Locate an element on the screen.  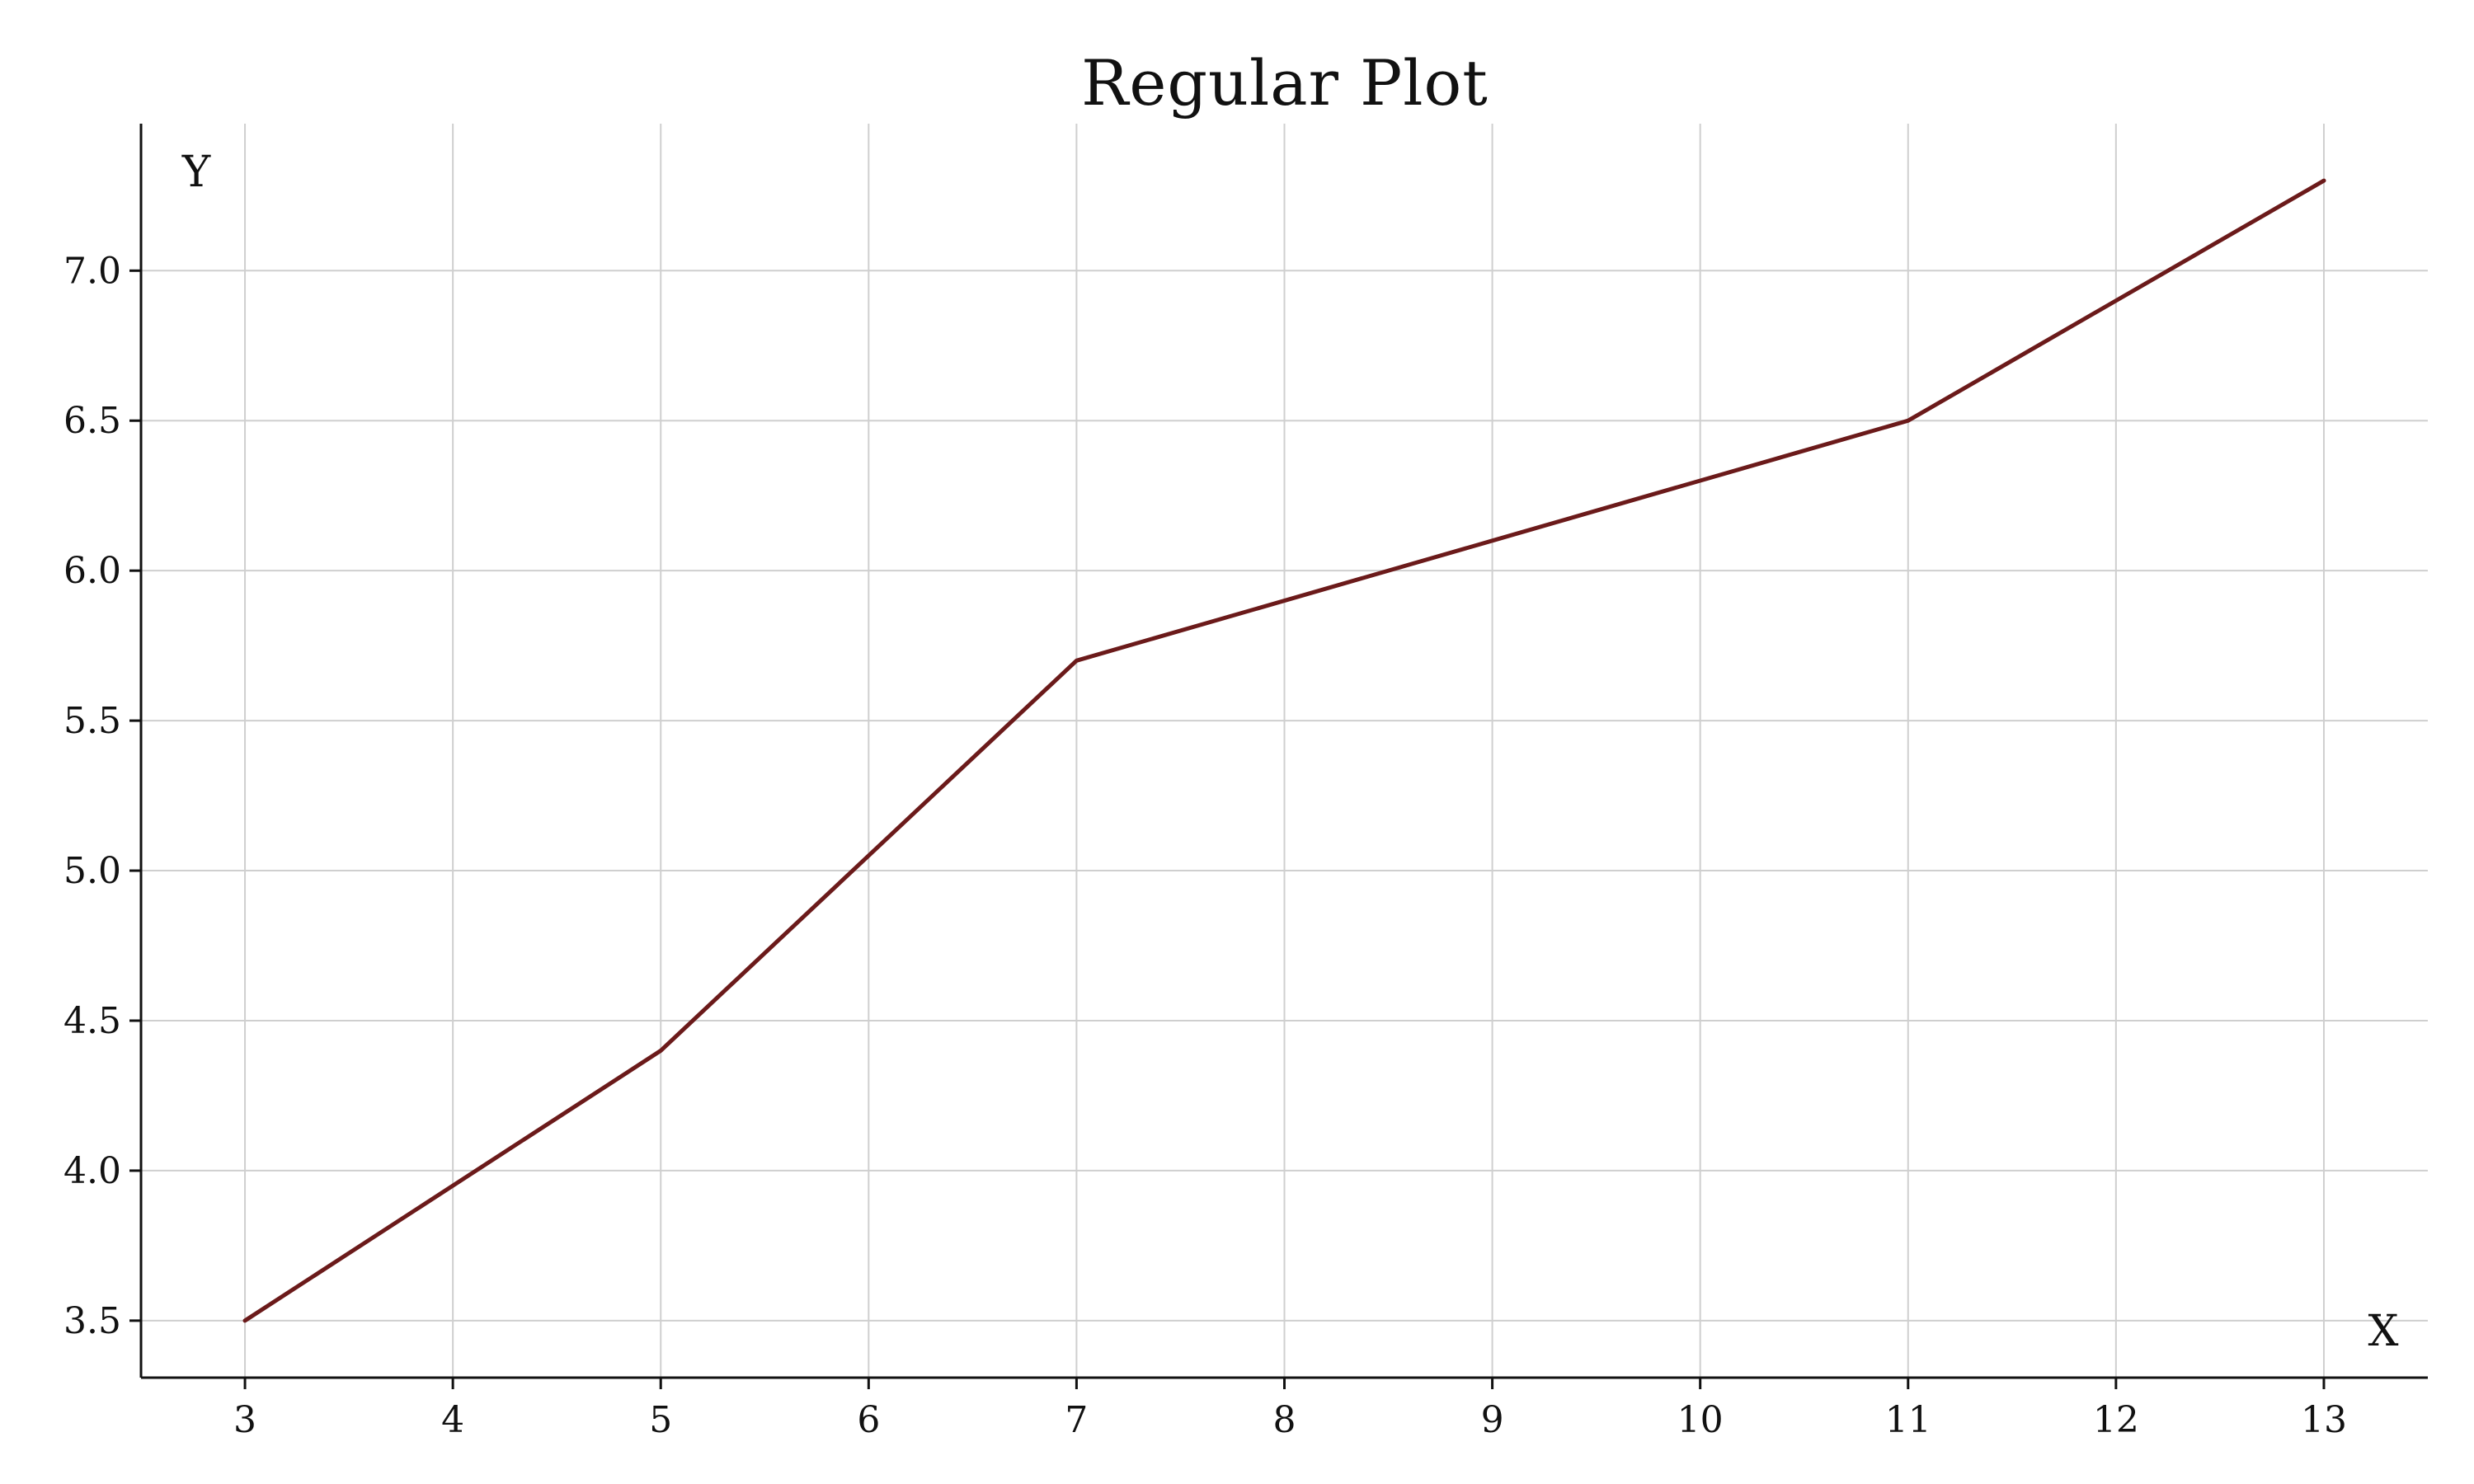
x-tick-label: 5 is located at coordinates (660, 1420).